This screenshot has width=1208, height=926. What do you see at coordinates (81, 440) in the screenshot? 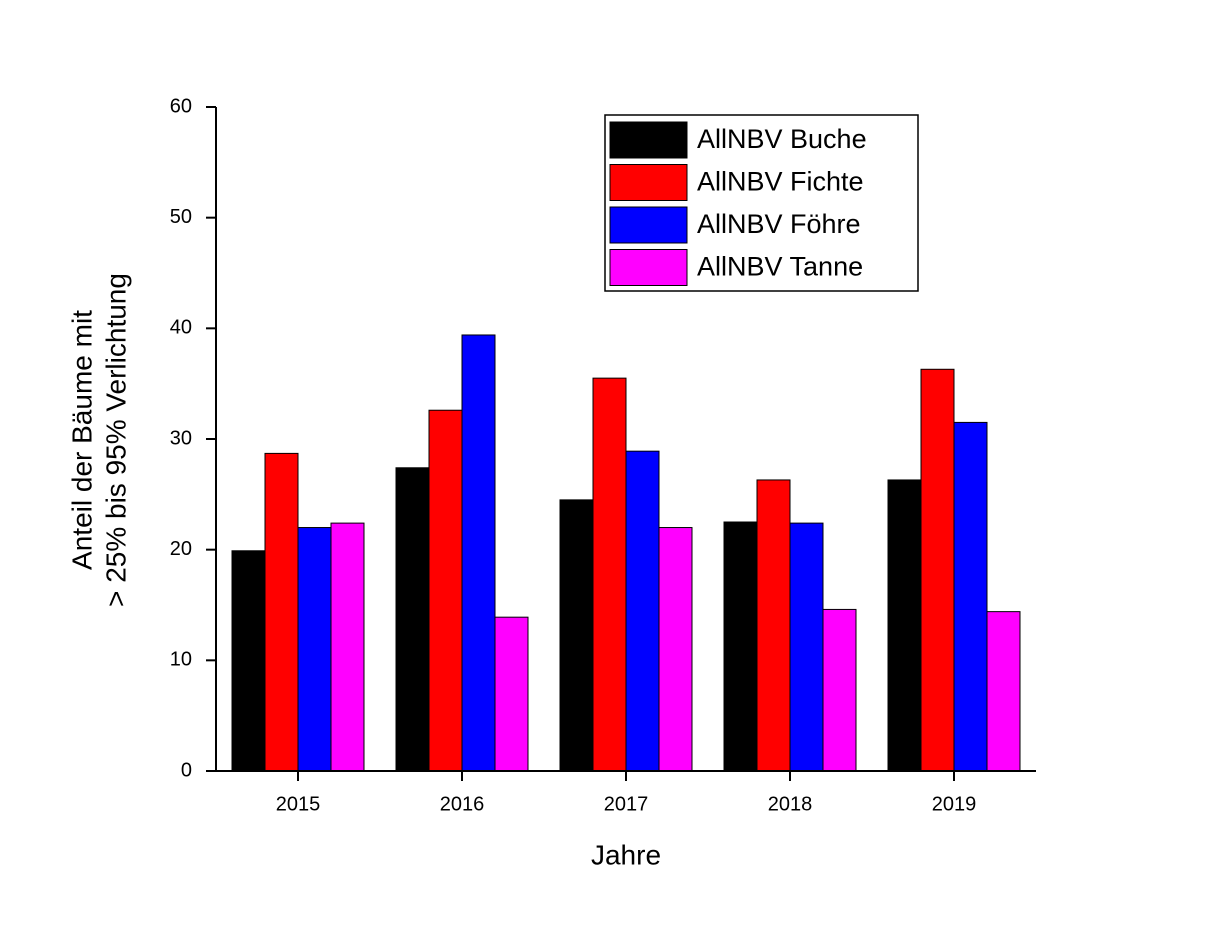
I see `y-axis-label: Anteil der Bäume mit` at bounding box center [81, 440].